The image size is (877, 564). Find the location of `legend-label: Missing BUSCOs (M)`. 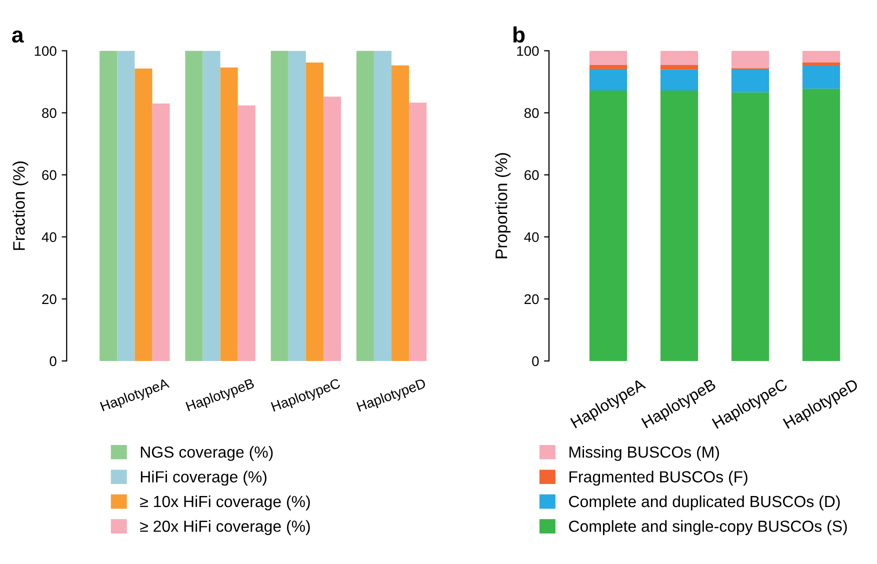

legend-label: Missing BUSCOs (M) is located at coordinates (644, 453).